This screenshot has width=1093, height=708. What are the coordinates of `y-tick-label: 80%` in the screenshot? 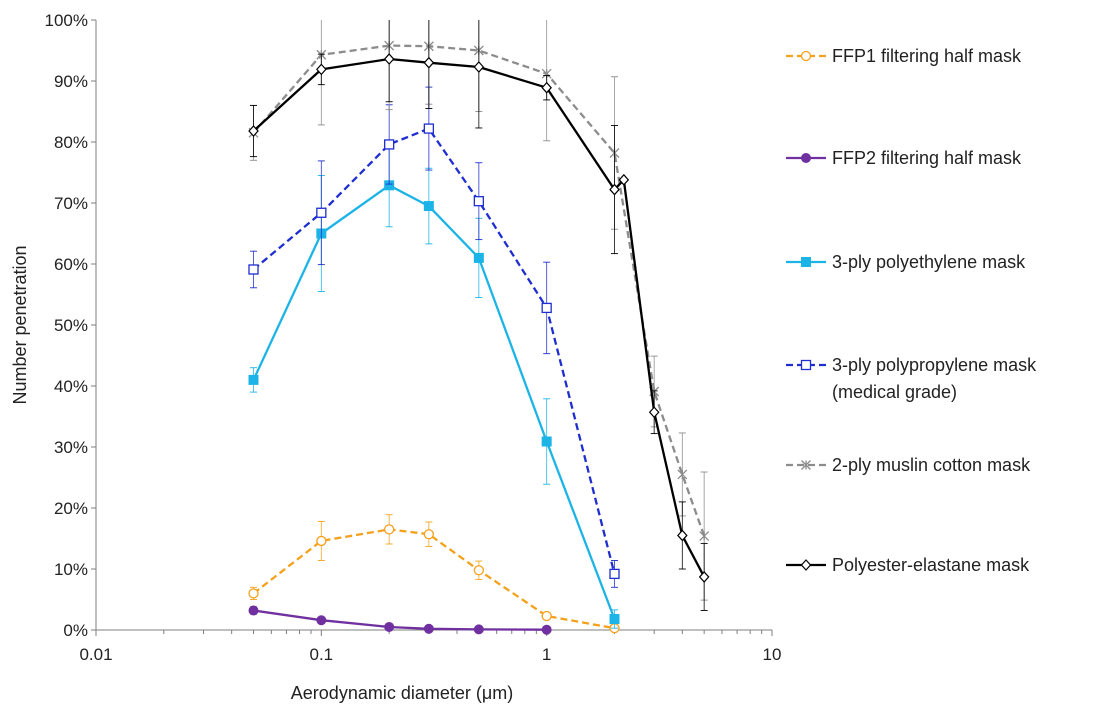 It's located at (71, 142).